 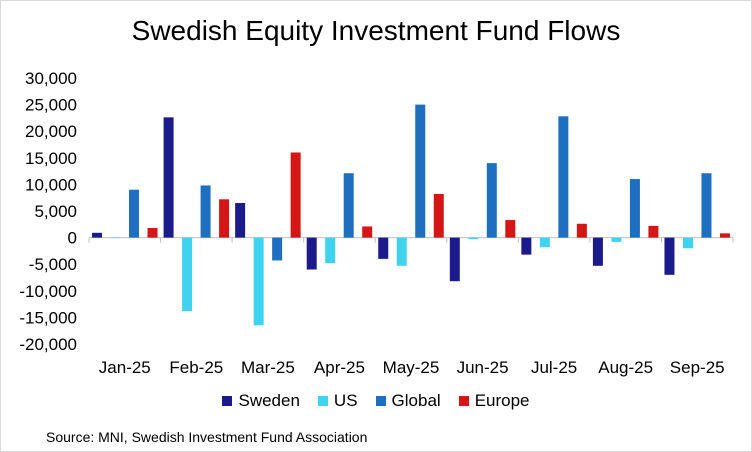 I want to click on y-tick-label: 20,000, so click(x=51, y=131).